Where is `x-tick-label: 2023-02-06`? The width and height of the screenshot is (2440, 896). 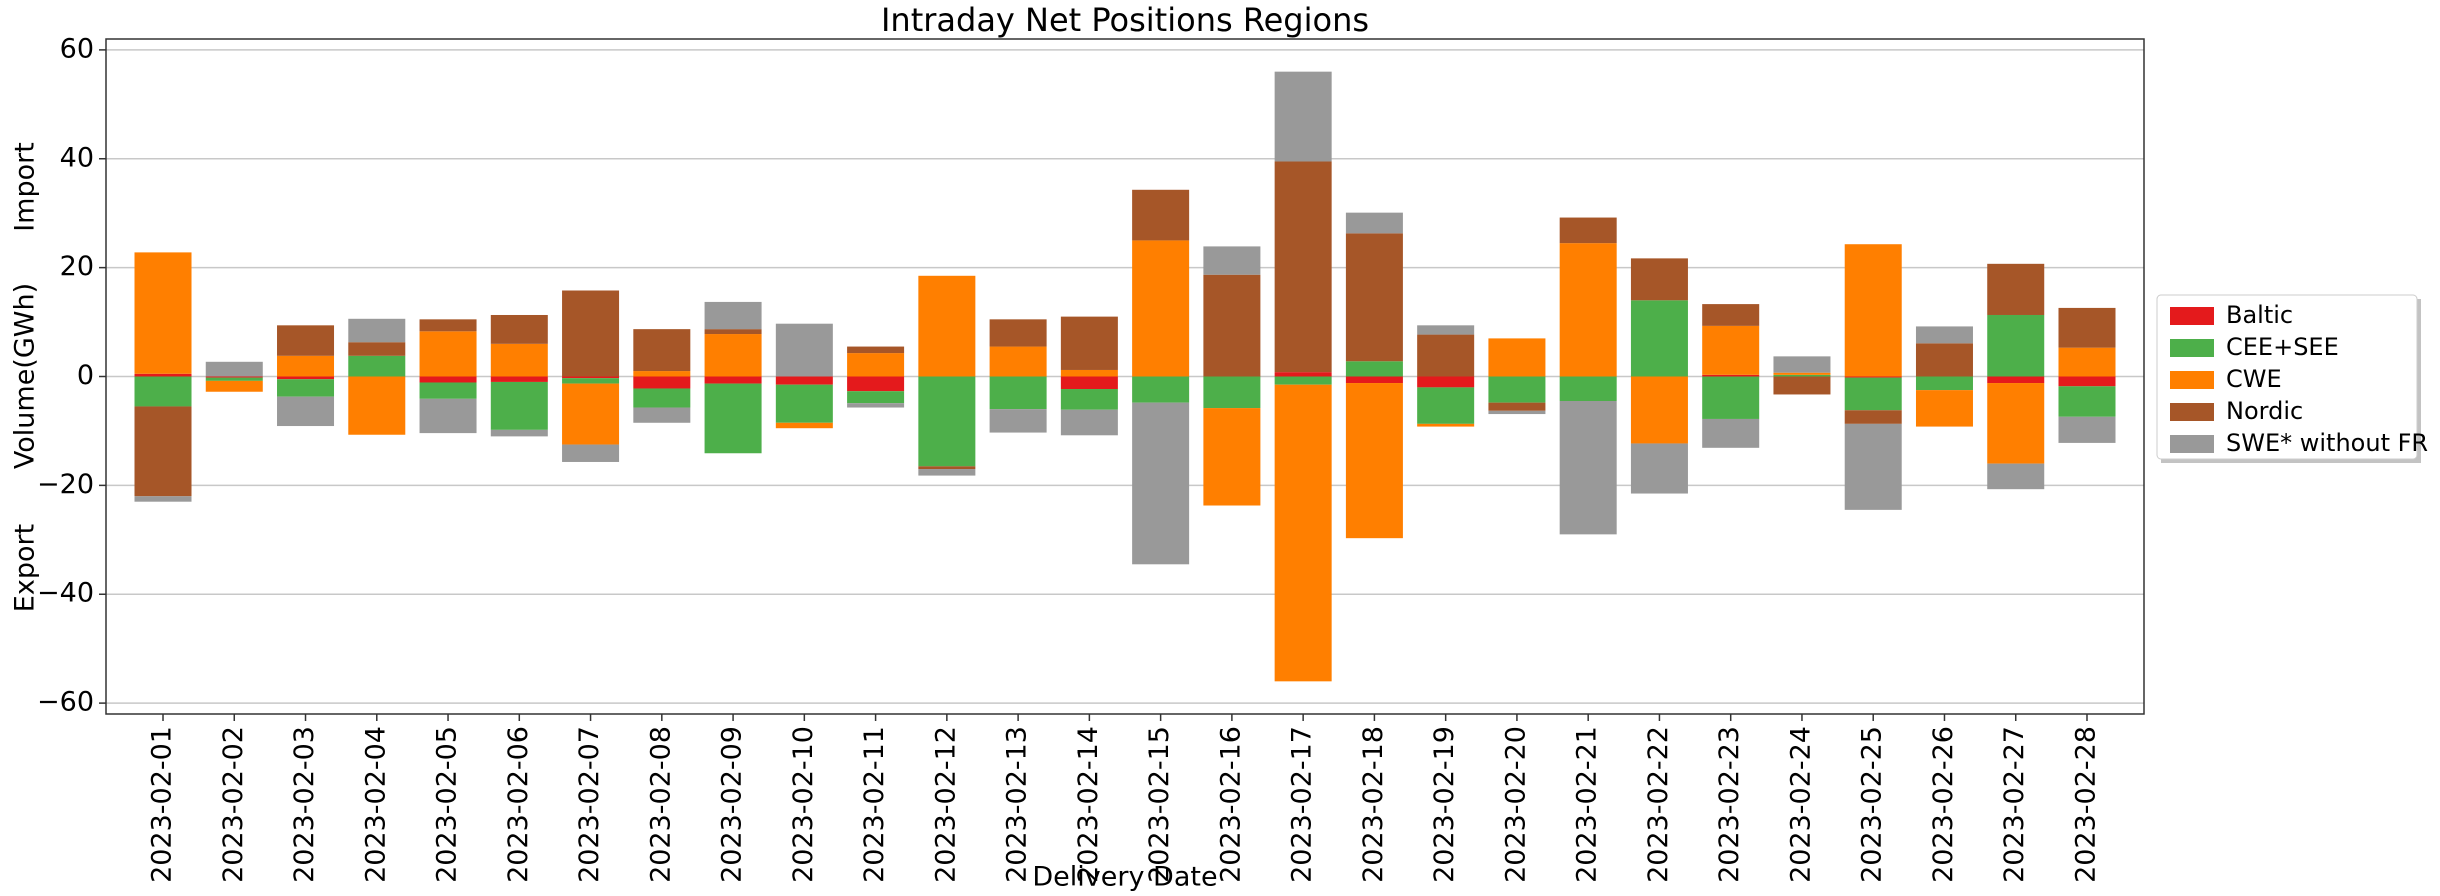 x-tick-label: 2023-02-06 is located at coordinates (518, 804).